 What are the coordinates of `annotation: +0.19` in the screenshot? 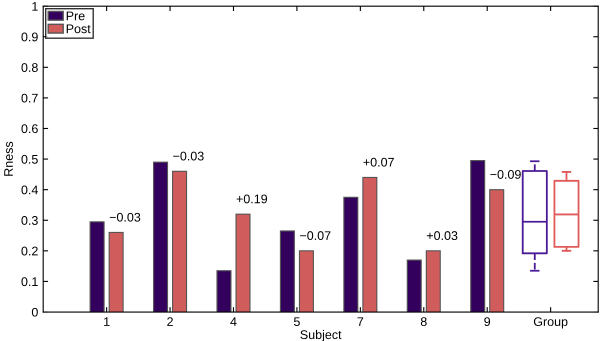 It's located at (252, 199).